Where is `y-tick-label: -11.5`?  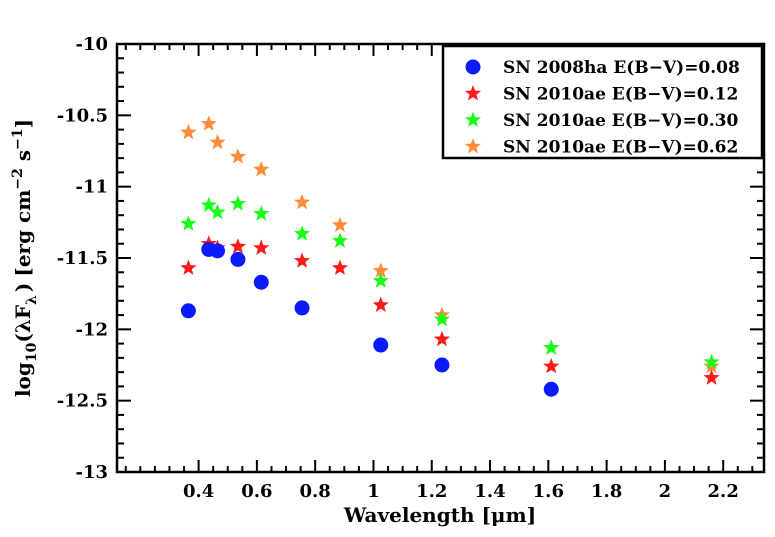
y-tick-label: -11.5 is located at coordinates (82, 258).